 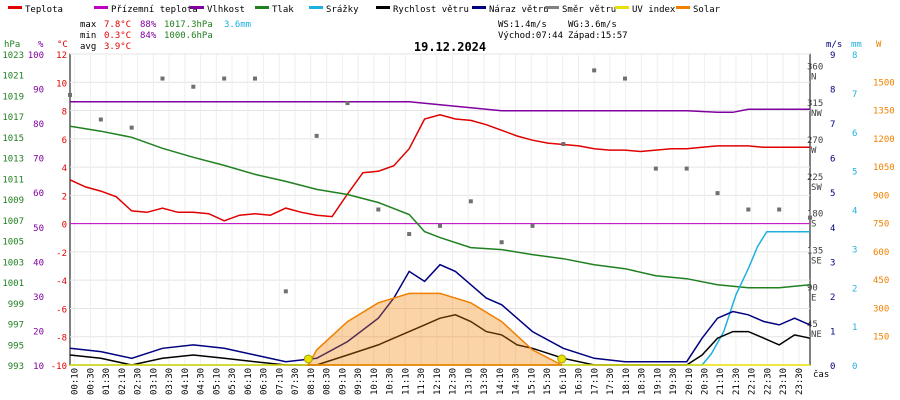 What do you see at coordinates (123, 381) in the screenshot?
I see `tick-time: 02:10` at bounding box center [123, 381].